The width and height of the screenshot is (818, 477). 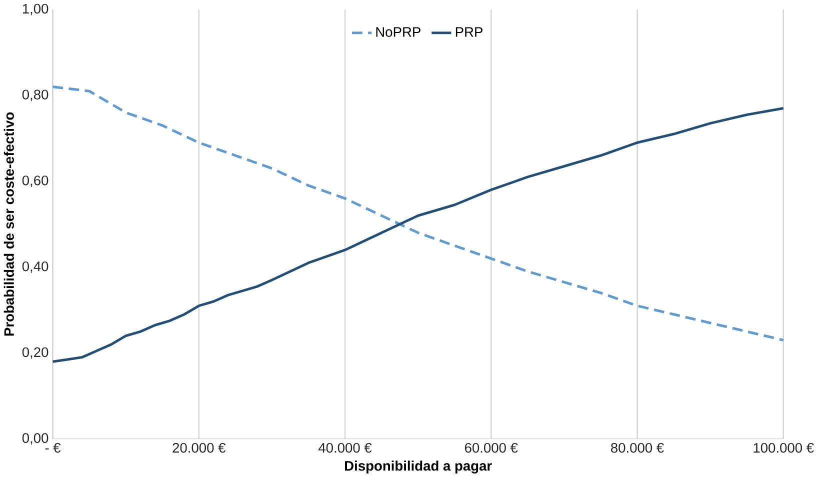 I want to click on y-tick-label: 1,00, so click(x=35, y=10).